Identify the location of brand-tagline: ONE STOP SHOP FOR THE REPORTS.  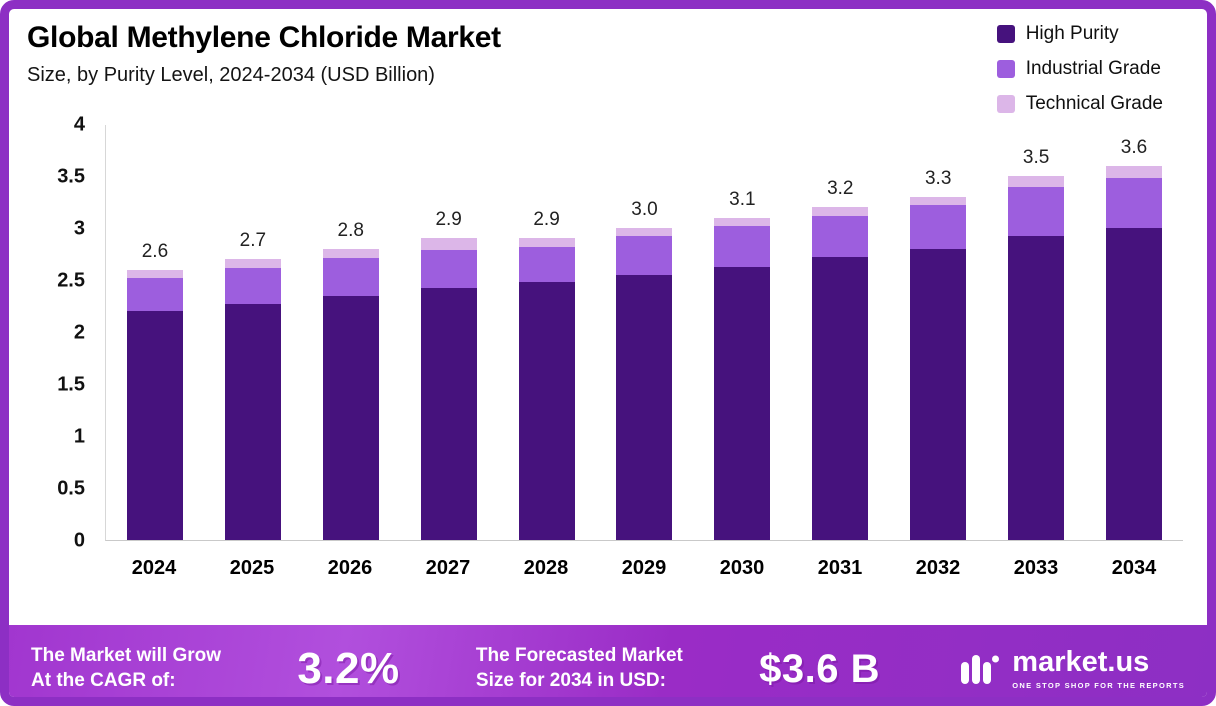
(1099, 685).